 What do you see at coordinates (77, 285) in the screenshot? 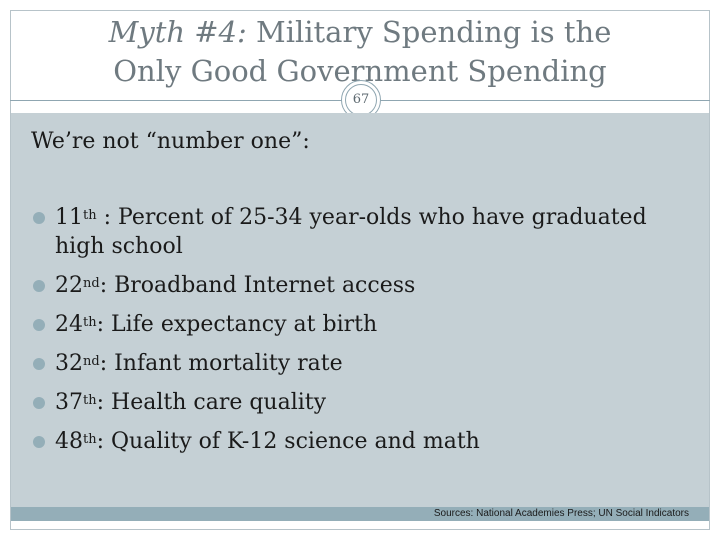
I see `rank-value: 22nd` at bounding box center [77, 285].